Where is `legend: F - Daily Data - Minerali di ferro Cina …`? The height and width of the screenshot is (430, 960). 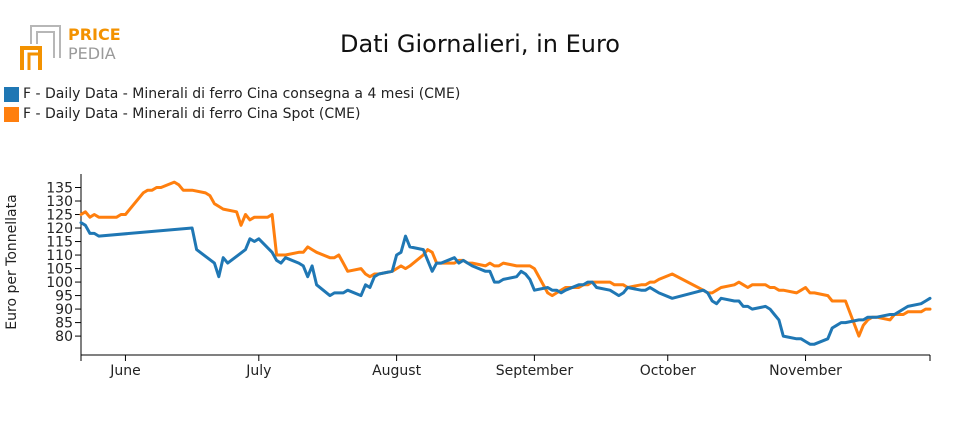 legend: F - Daily Data - Minerali di ferro Cina … is located at coordinates (232, 104).